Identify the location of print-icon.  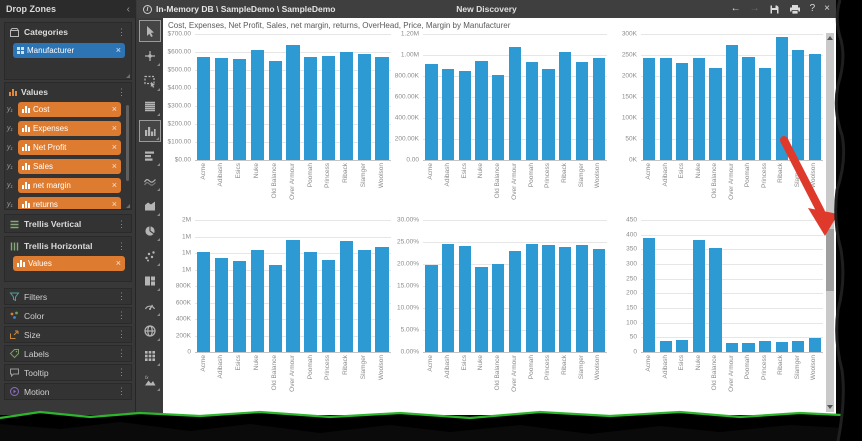
(795, 9).